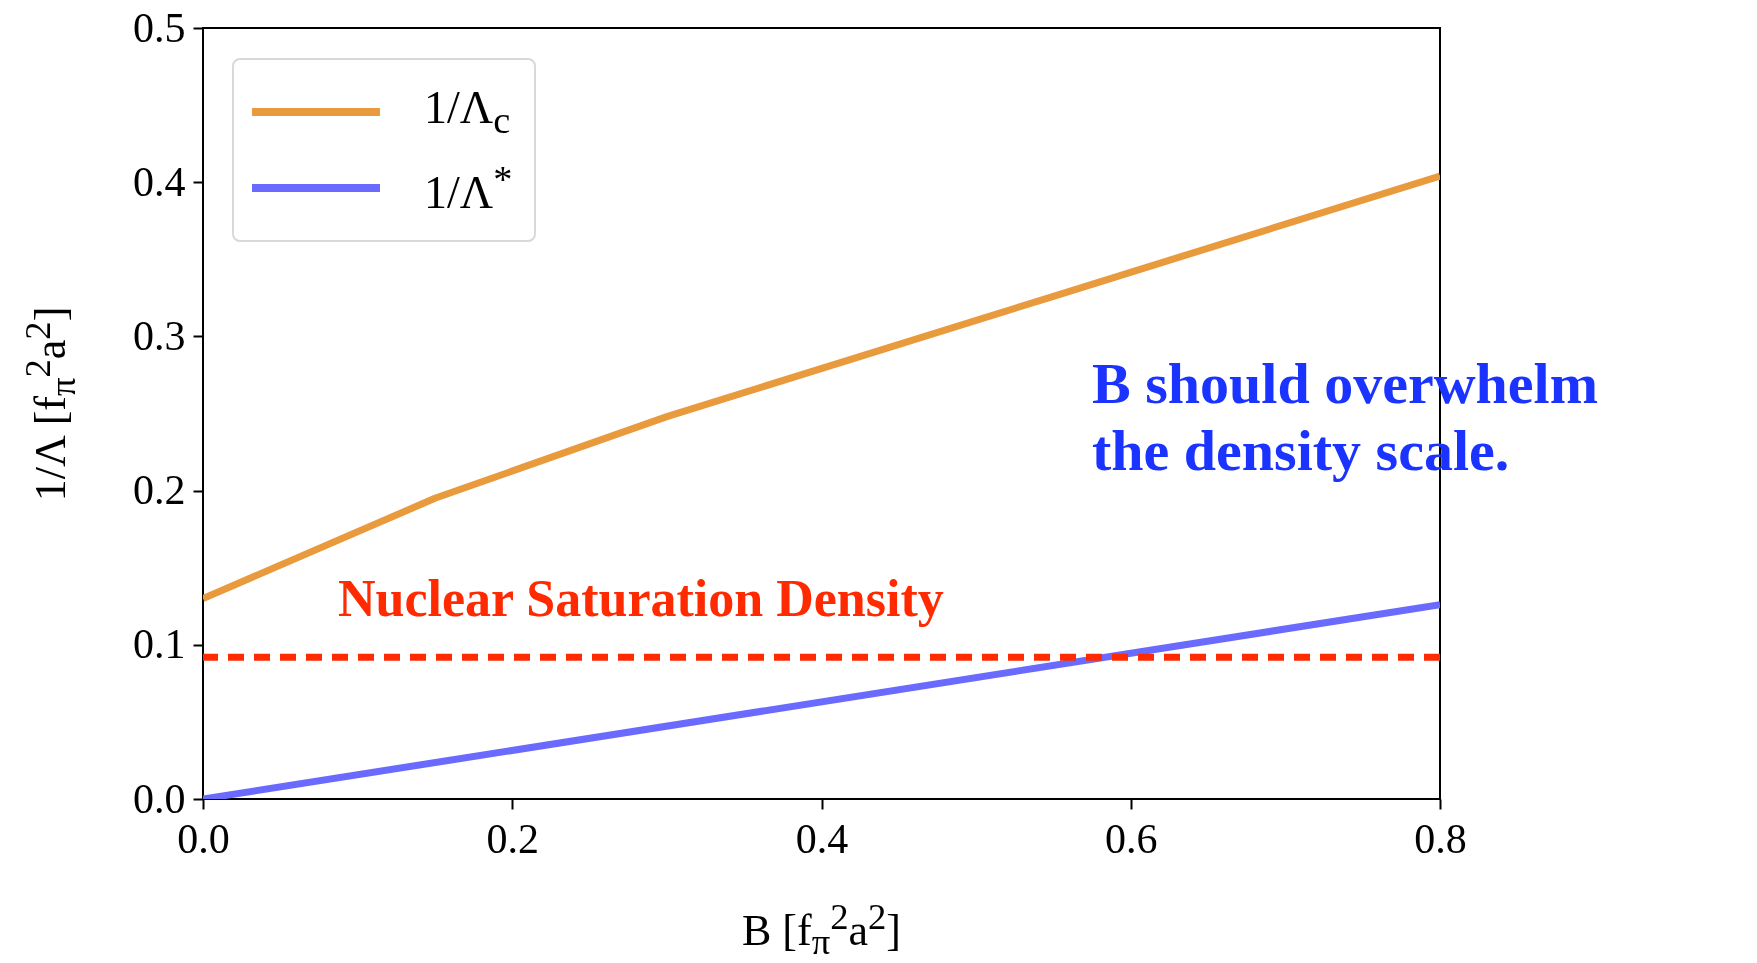 Image resolution: width=1757 pixels, height=963 pixels. Describe the element at coordinates (641, 599) in the screenshot. I see `ref-line-label: Nuclear Saturation Density` at that location.